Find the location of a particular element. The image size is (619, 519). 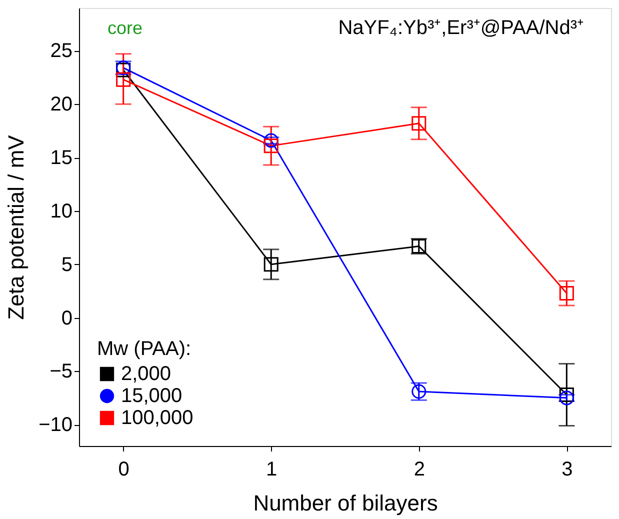

legend-label: 2,000 is located at coordinates (146, 374).